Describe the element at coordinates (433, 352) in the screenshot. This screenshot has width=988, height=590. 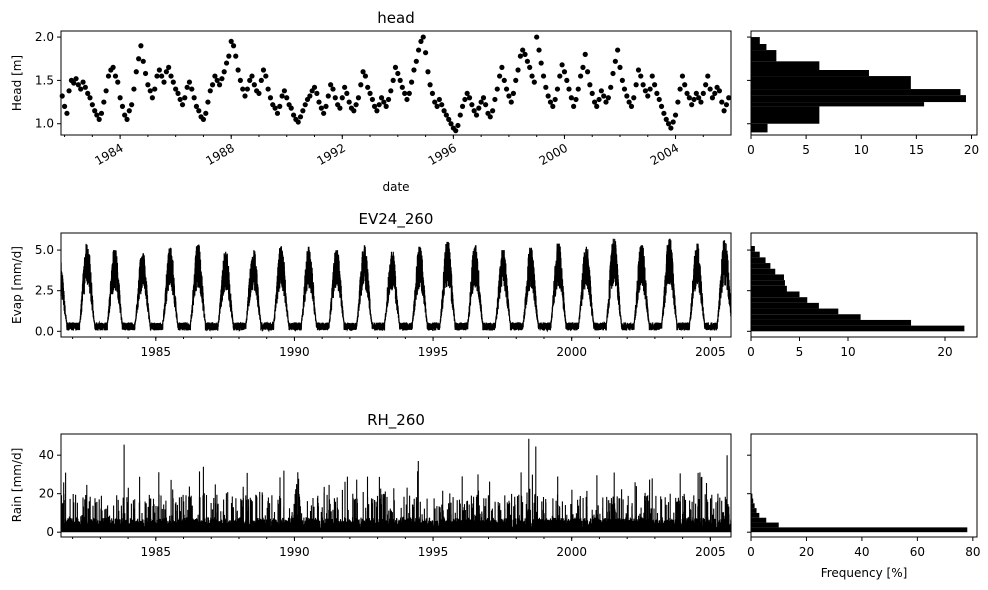
I see `evap-xtick-label: 1995` at that location.